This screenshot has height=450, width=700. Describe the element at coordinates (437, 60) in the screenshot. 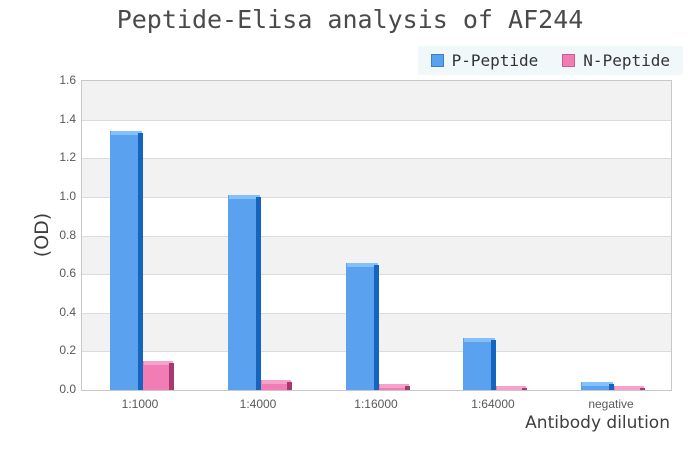

I see `legend-swatch-p-peptide` at that location.